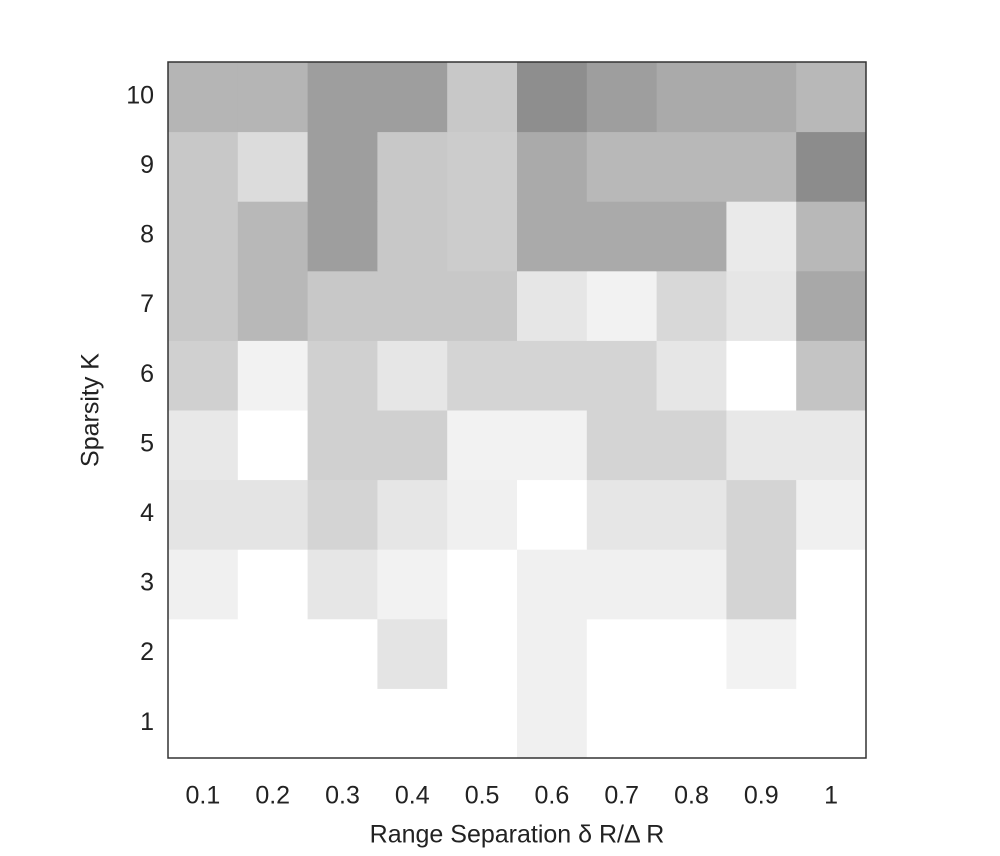 Image resolution: width=1000 pixels, height=856 pixels. Describe the element at coordinates (412, 796) in the screenshot. I see `x-tick-label: 0.4` at that location.